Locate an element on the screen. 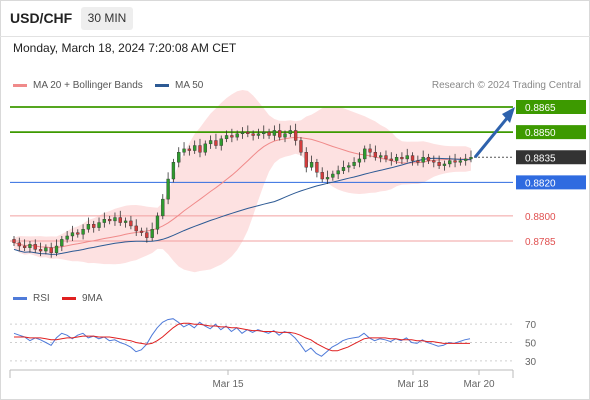 The image size is (590, 400). legend-ma50-label: MA 50 is located at coordinates (189, 85).